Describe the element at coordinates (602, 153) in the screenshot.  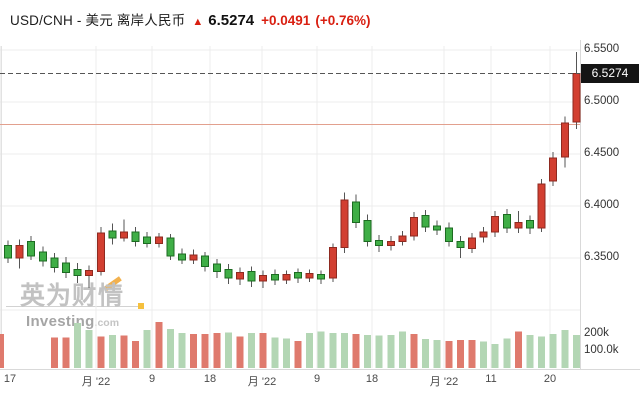
I see `price-axis-tick: 6.4500` at that location.